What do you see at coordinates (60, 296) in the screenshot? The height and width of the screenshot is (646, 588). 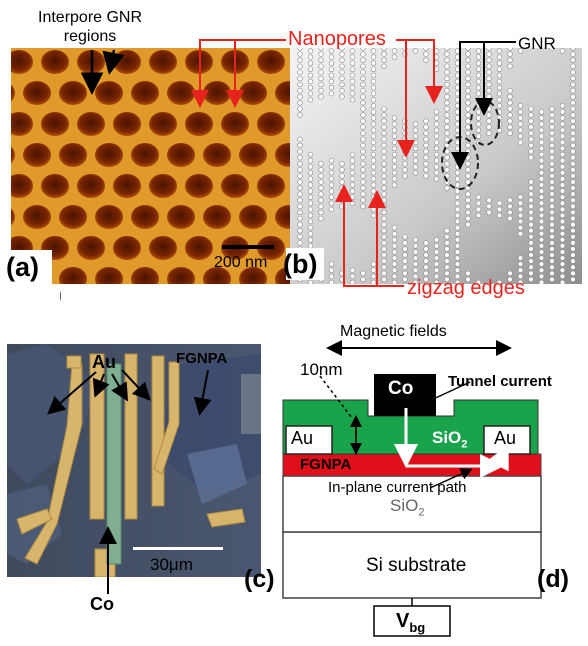 I see `tick-mark` at bounding box center [60, 296].